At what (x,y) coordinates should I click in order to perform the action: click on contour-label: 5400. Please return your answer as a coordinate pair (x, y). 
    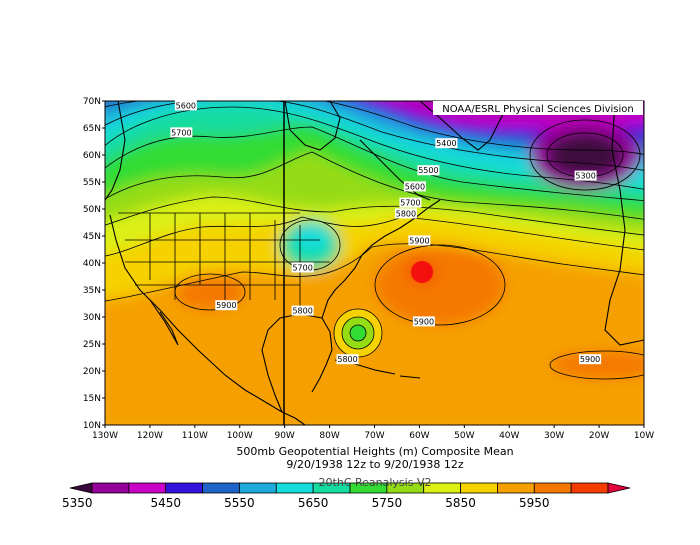
    Looking at the image, I should click on (446, 143).